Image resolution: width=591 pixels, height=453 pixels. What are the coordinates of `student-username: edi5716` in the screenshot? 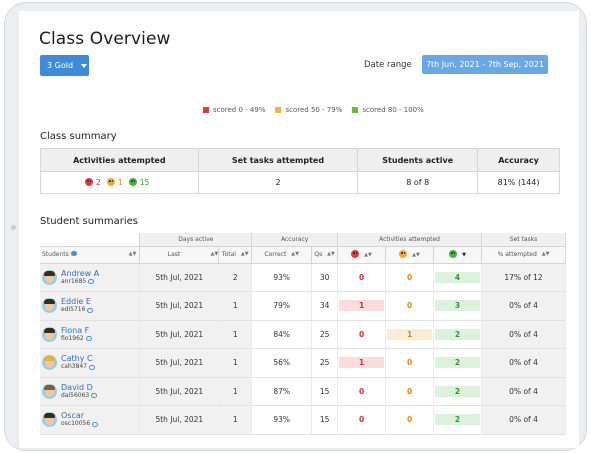 It's located at (77, 310).